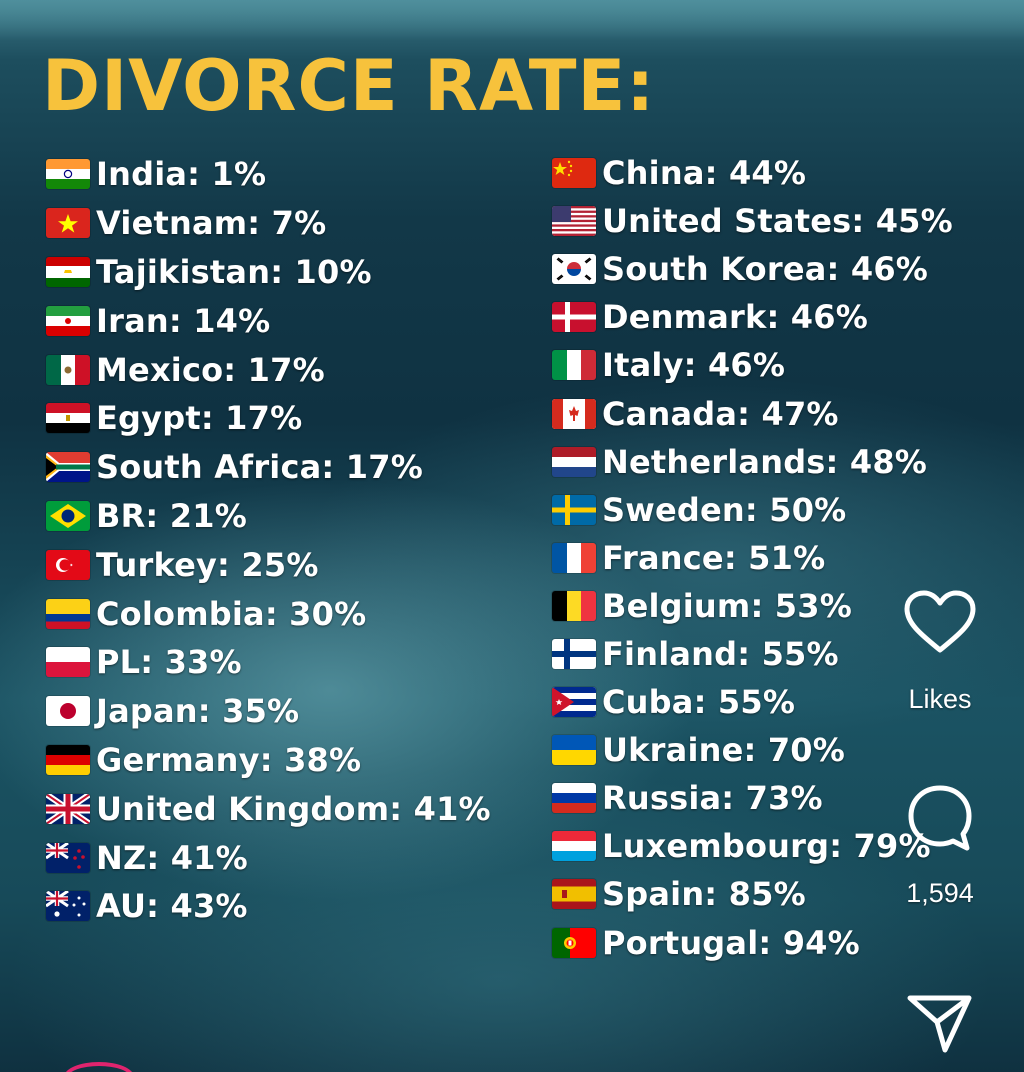 This screenshot has width=1024, height=1072. I want to click on france-flag-icon, so click(574, 557).